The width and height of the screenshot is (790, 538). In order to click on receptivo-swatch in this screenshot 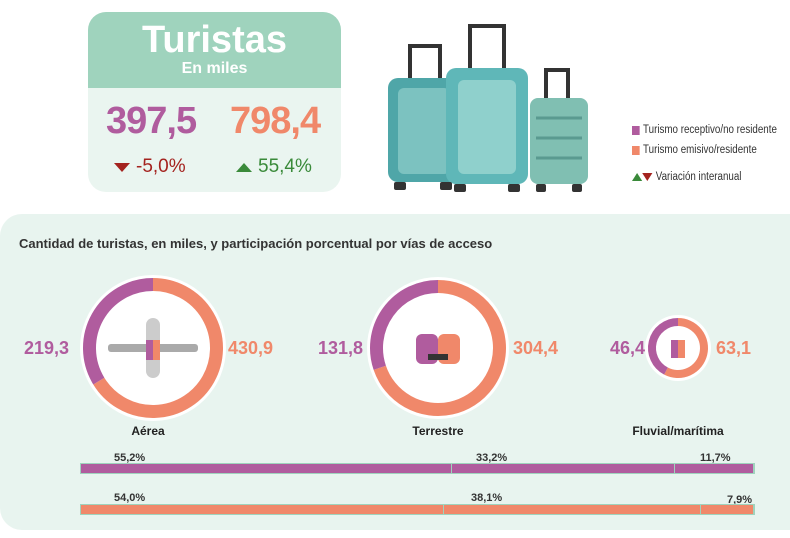, I will do `click(636, 130)`.